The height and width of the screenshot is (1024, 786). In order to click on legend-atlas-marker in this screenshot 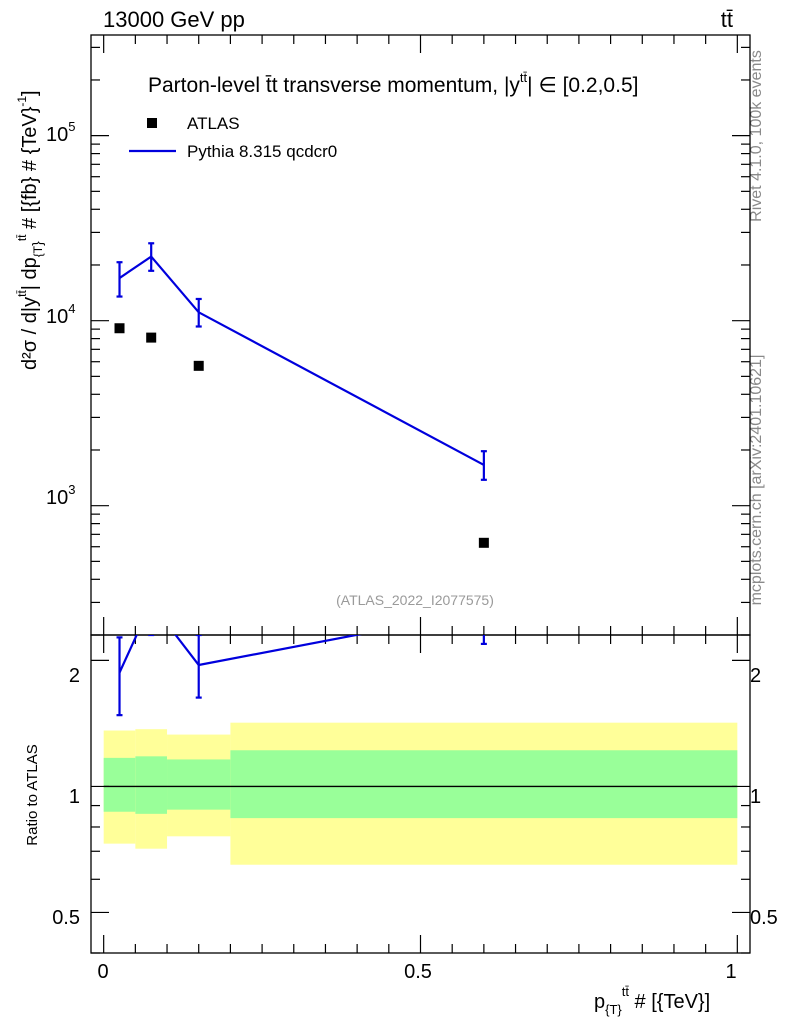, I will do `click(152, 123)`.